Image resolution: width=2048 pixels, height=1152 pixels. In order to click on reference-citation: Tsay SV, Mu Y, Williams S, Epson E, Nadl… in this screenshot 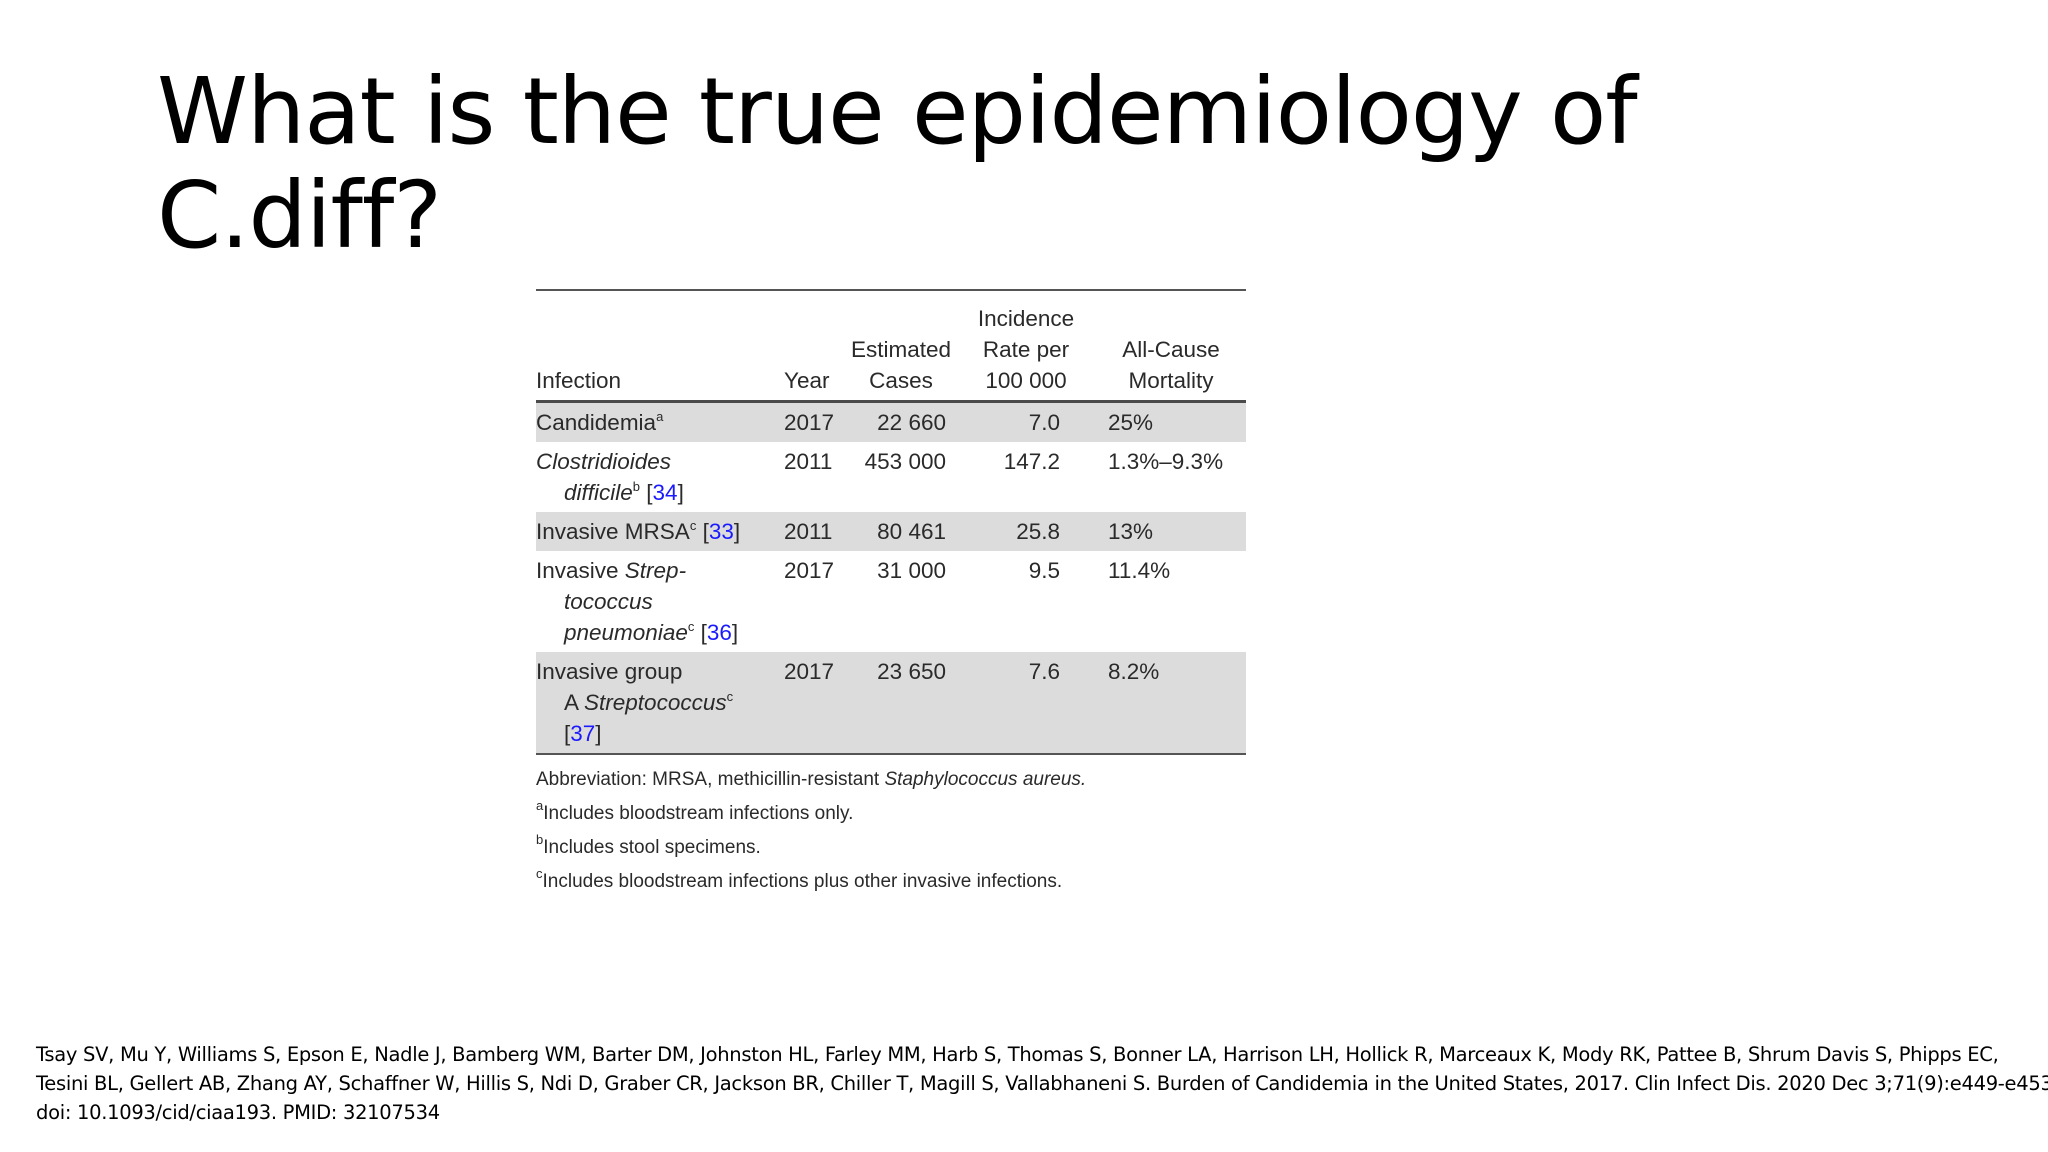, I will do `click(1042, 1083)`.